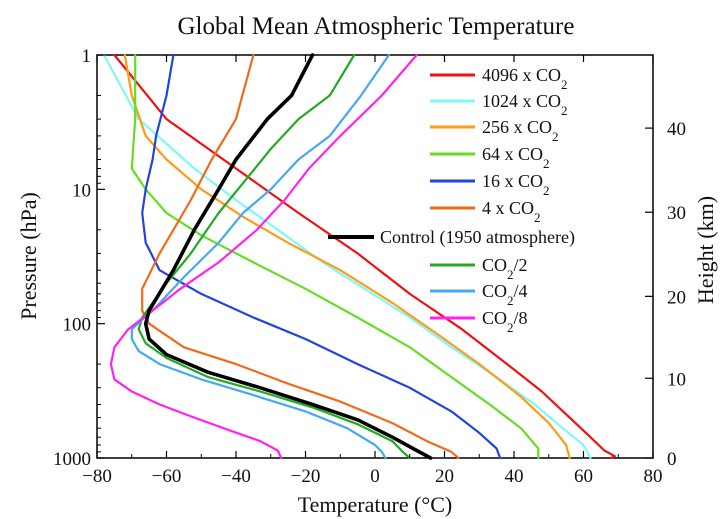 The height and width of the screenshot is (519, 722). What do you see at coordinates (525, 104) in the screenshot?
I see `legend-label-1: 1024 x CO2` at bounding box center [525, 104].